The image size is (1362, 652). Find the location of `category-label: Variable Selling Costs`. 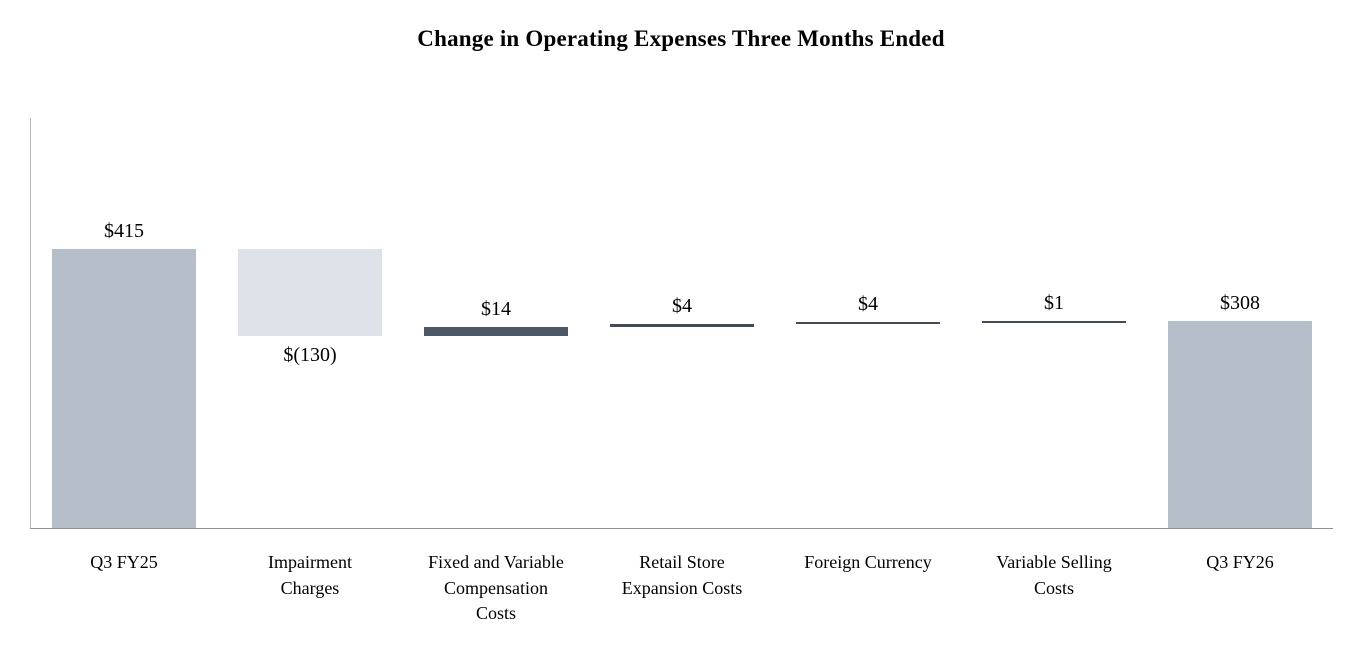

category-label: Variable Selling Costs is located at coordinates (1054, 575).